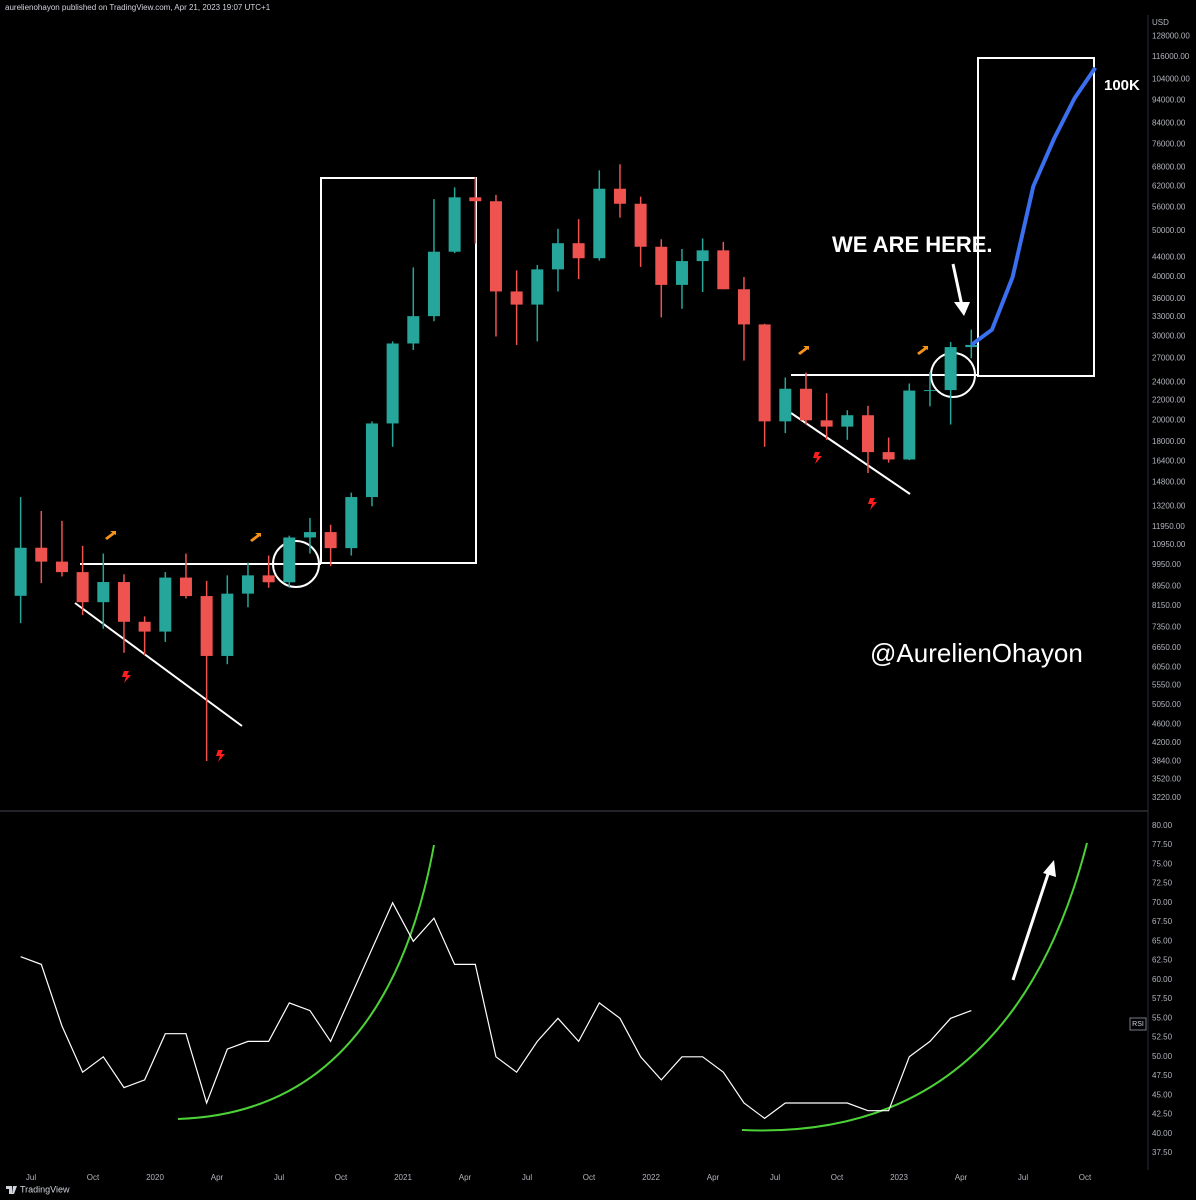 The width and height of the screenshot is (1196, 1200). I want to click on y-tick-label: 56000.00, so click(1169, 207).